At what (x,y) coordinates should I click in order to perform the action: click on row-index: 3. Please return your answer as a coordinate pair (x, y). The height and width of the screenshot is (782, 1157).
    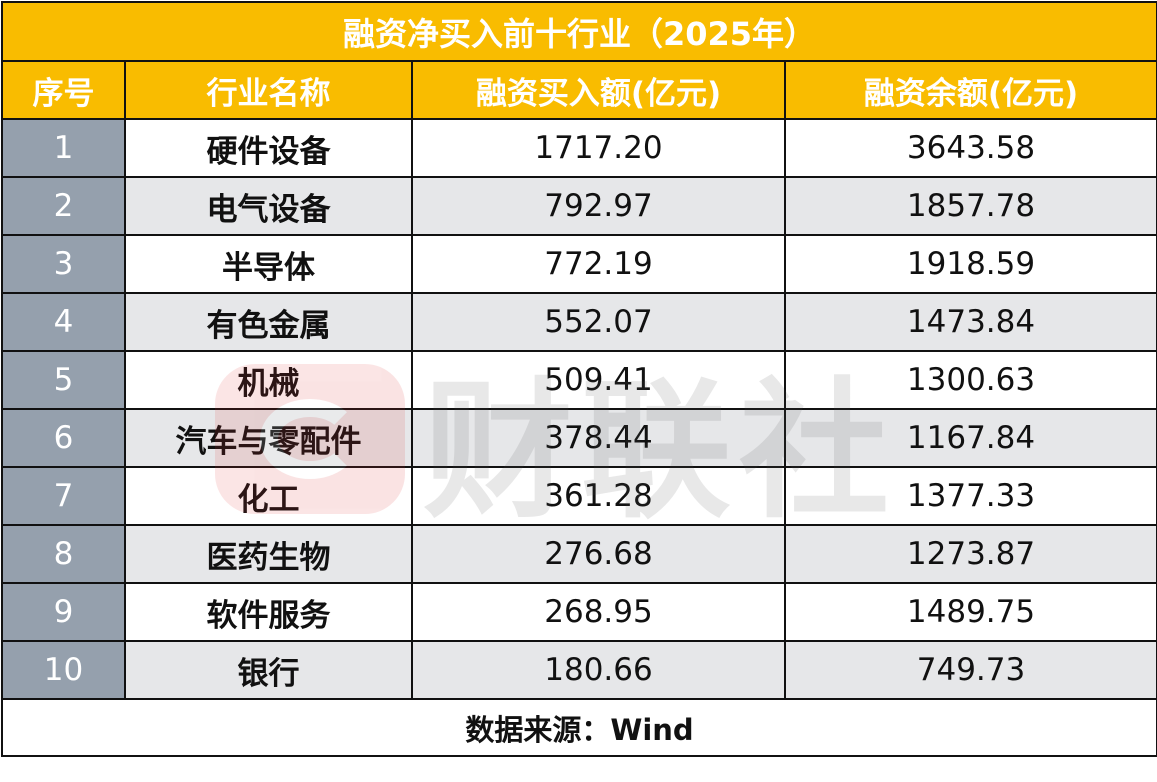
    Looking at the image, I should click on (63, 264).